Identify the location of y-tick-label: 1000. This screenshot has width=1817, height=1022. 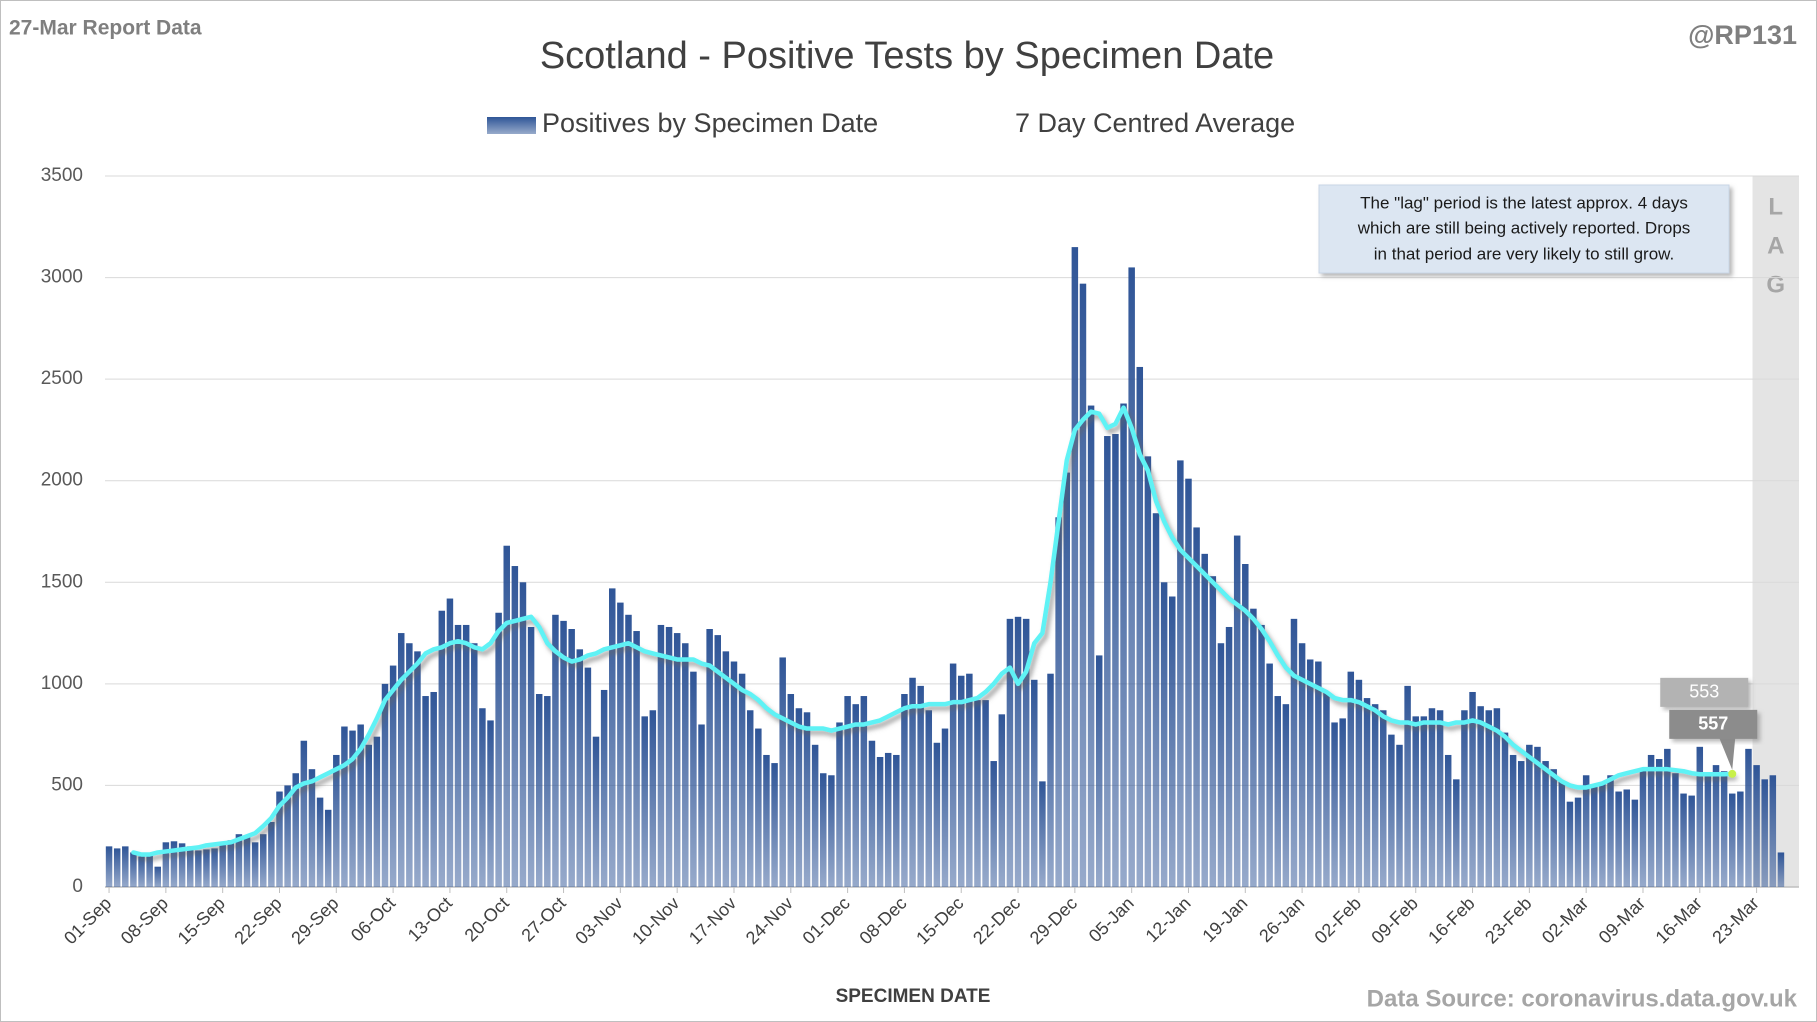
(62, 683).